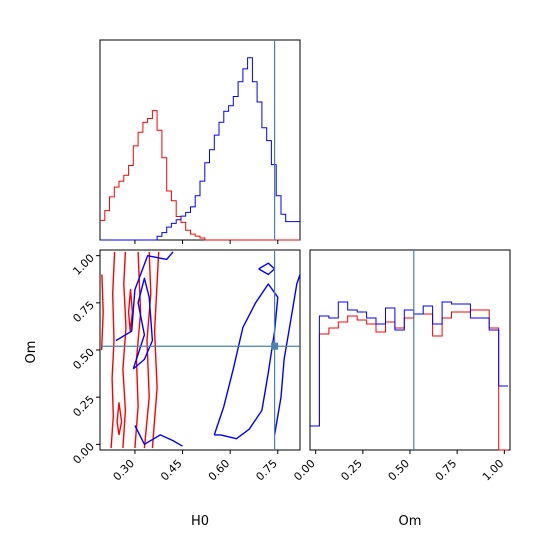 The width and height of the screenshot is (550, 550). Describe the element at coordinates (410, 521) in the screenshot. I see `x-axis-label-om: Om` at that location.